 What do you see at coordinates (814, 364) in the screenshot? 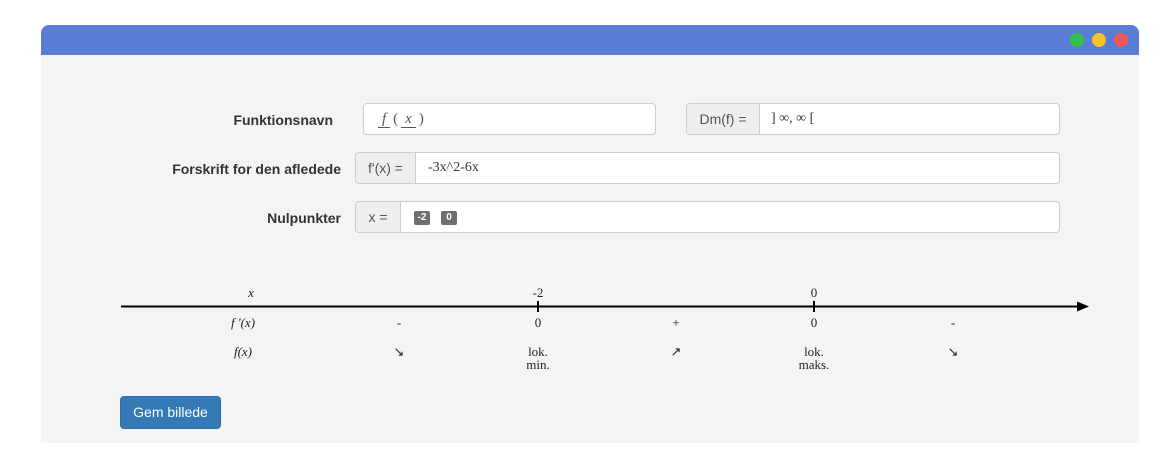
I see `extremum-type: maks.` at bounding box center [814, 364].